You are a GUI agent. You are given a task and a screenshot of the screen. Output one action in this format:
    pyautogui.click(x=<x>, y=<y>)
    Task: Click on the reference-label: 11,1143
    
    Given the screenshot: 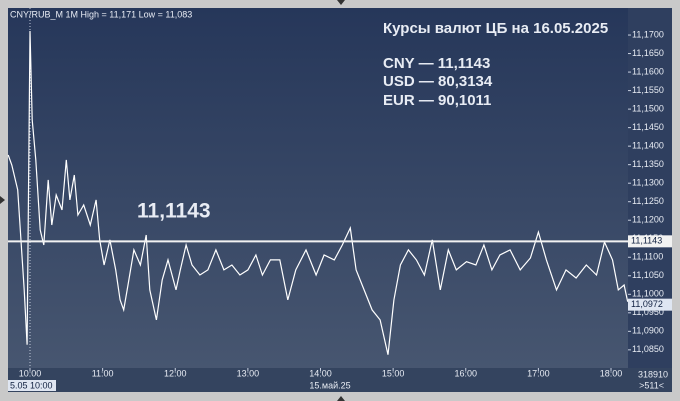 What is the action you would take?
    pyautogui.click(x=174, y=211)
    